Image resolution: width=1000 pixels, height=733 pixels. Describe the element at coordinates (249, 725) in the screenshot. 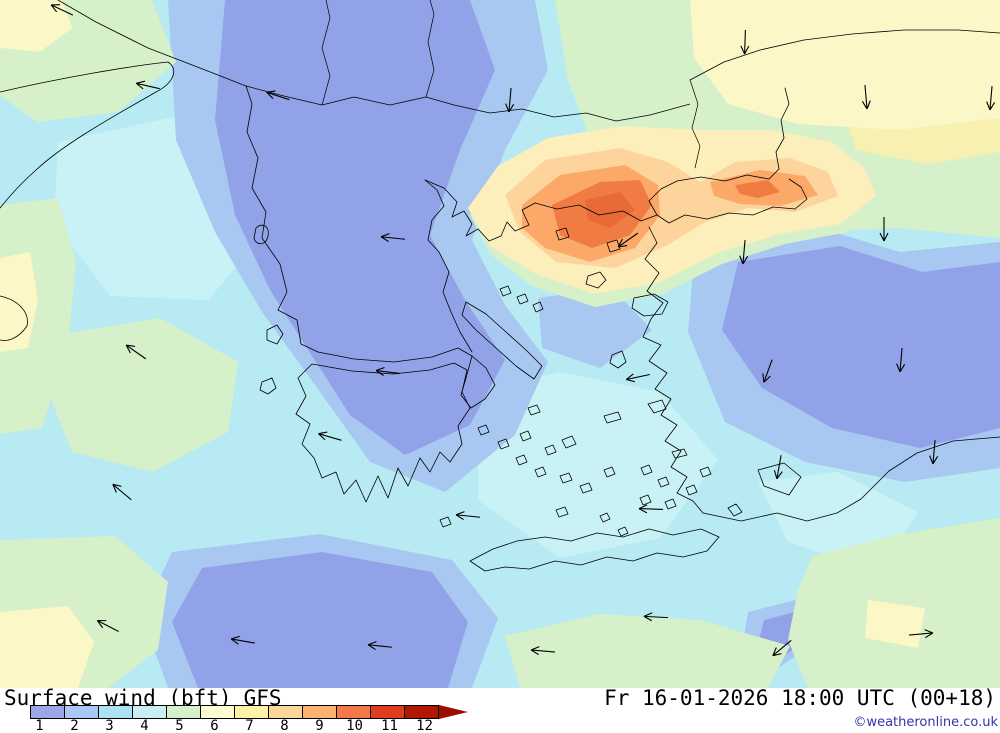

I see `scale-label-7: 7` at that location.